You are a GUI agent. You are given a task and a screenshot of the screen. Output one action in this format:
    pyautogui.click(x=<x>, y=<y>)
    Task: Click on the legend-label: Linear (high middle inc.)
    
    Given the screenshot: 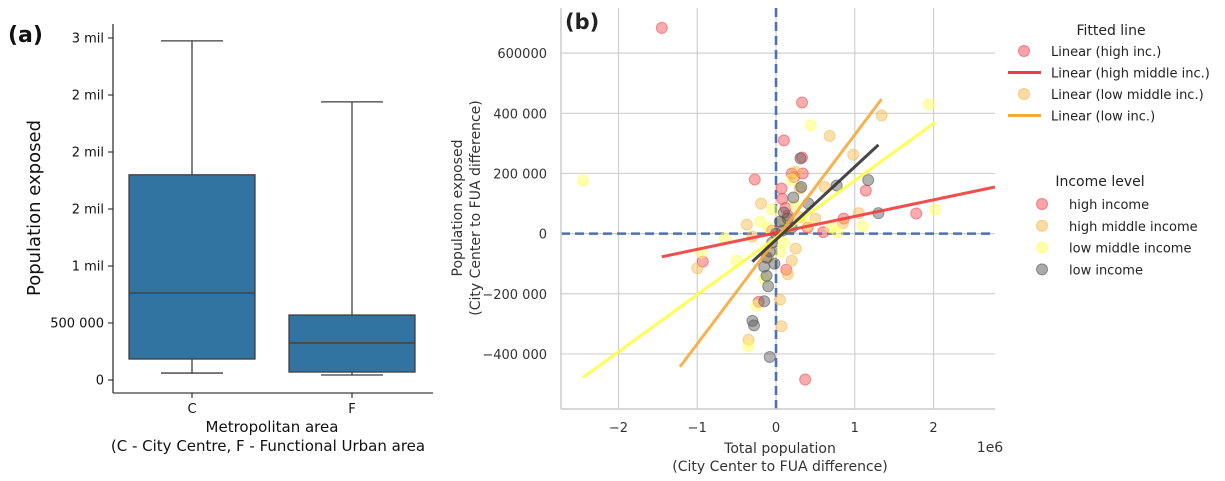 What is the action you would take?
    pyautogui.click(x=1130, y=74)
    